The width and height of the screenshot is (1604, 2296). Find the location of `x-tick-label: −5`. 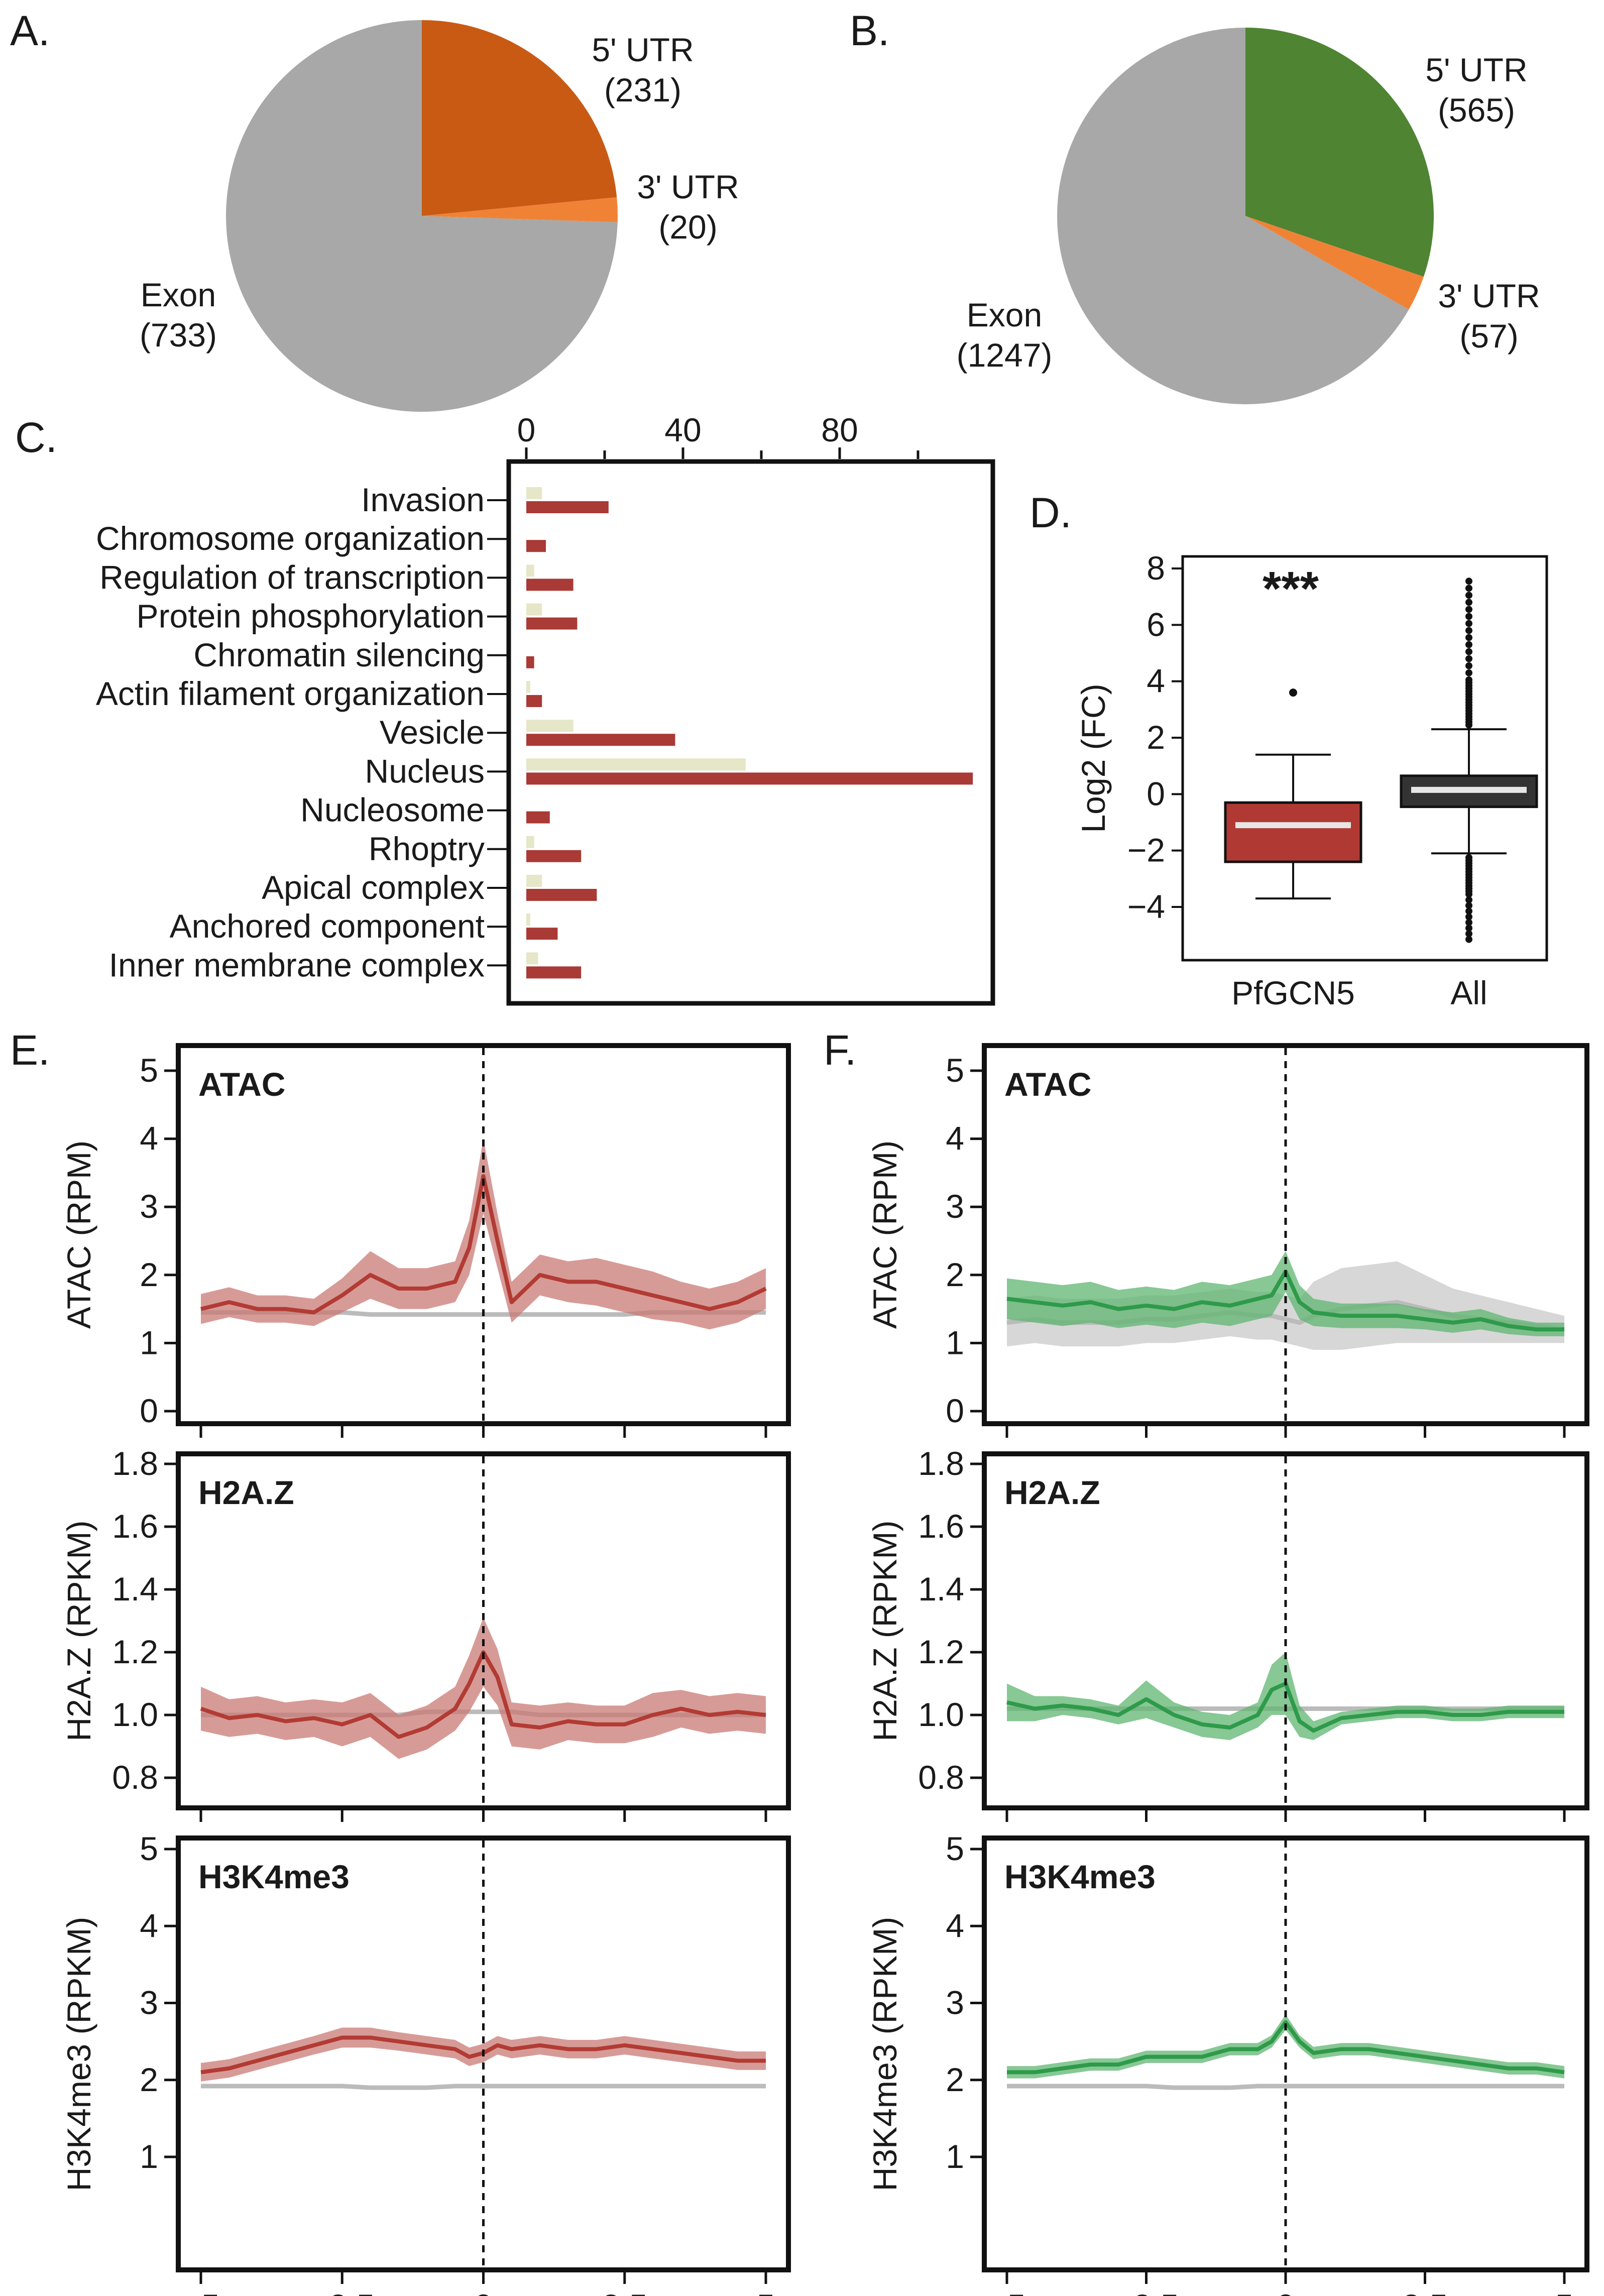

x-tick-label: −5 is located at coordinates (201, 2291).